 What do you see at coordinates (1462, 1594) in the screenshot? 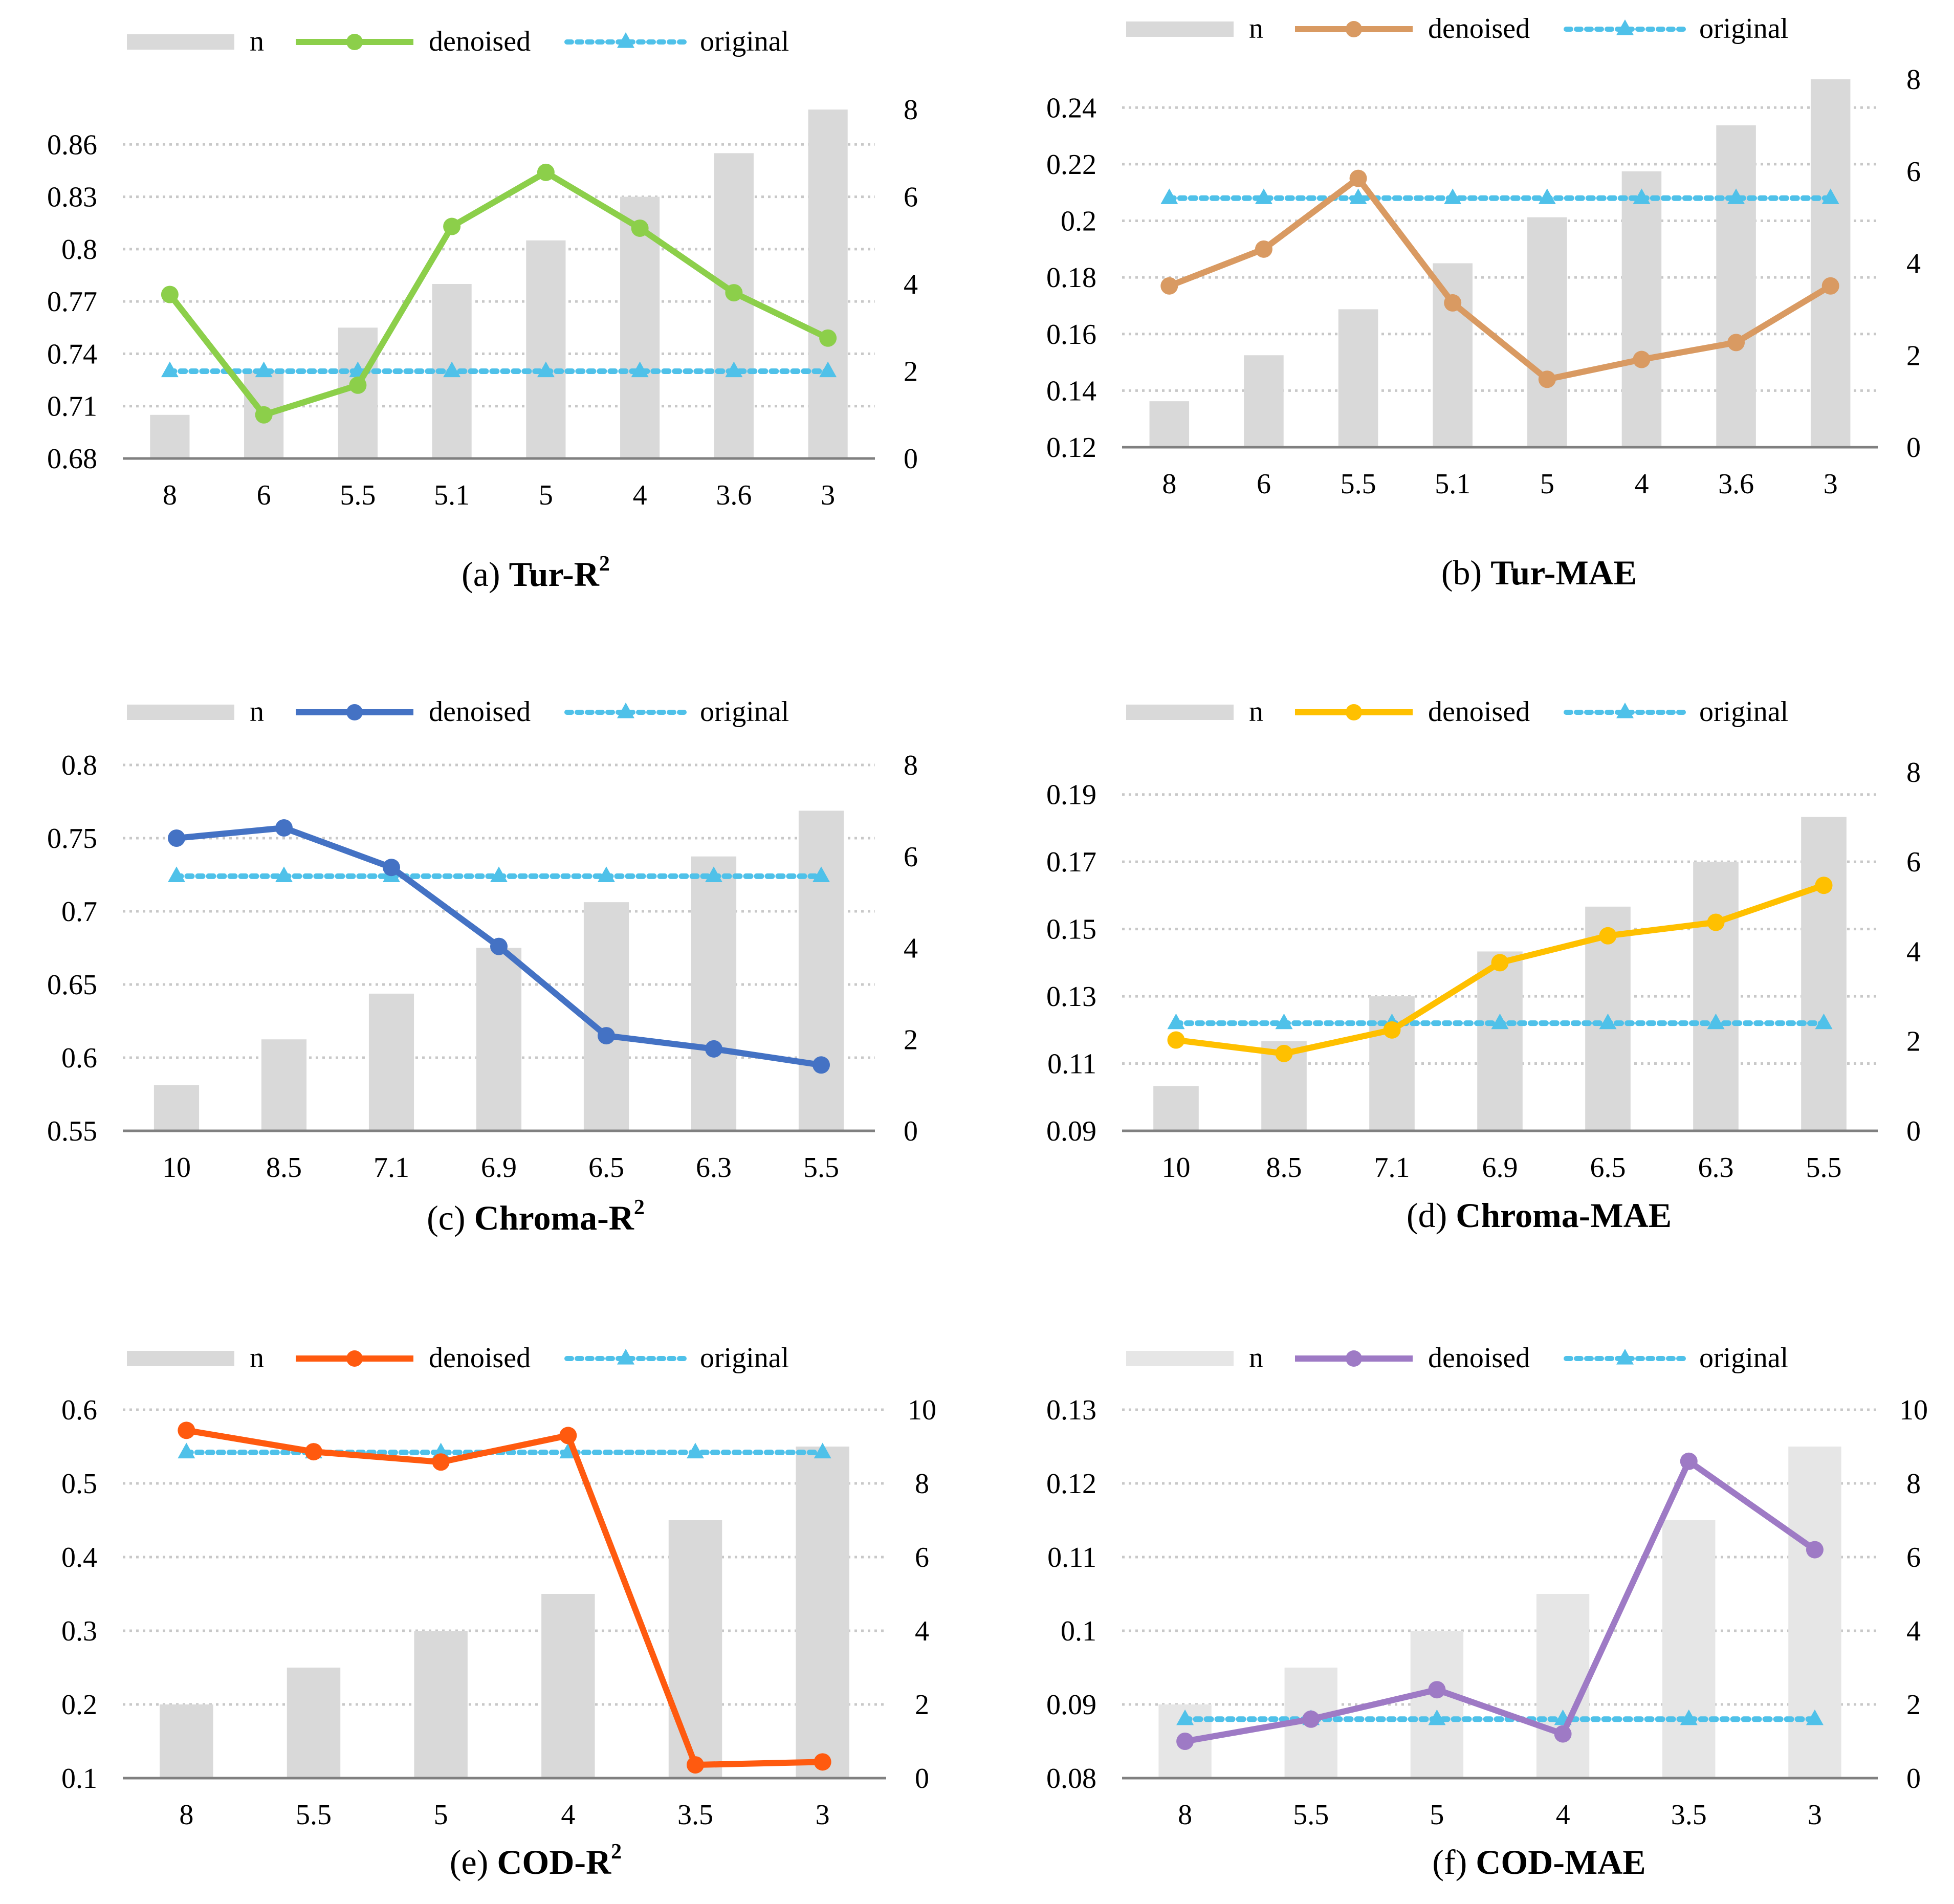
I see `y-axis-left: 0.08 0.09 0.1 0.11 0.12 0.13` at bounding box center [1462, 1594].